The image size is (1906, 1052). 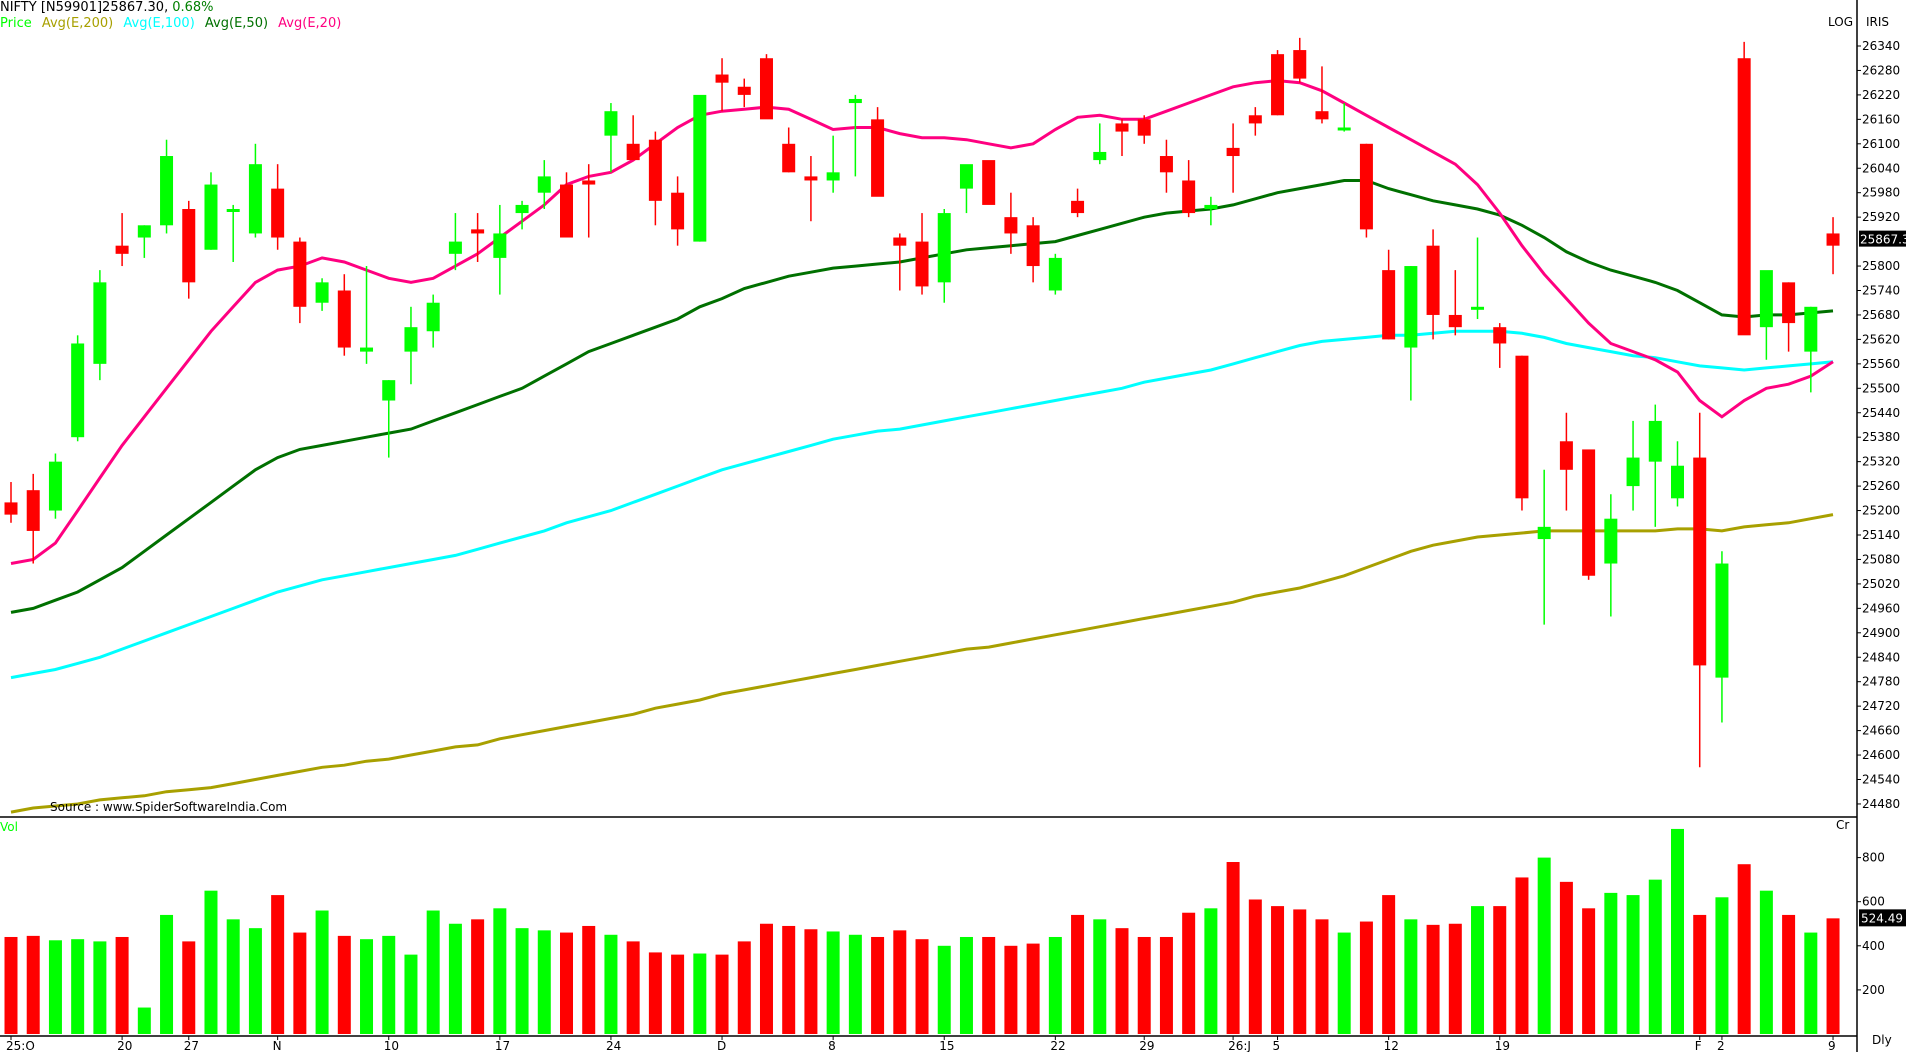 What do you see at coordinates (236, 23) in the screenshot?
I see `legend-ema50: Avg(E,50)` at bounding box center [236, 23].